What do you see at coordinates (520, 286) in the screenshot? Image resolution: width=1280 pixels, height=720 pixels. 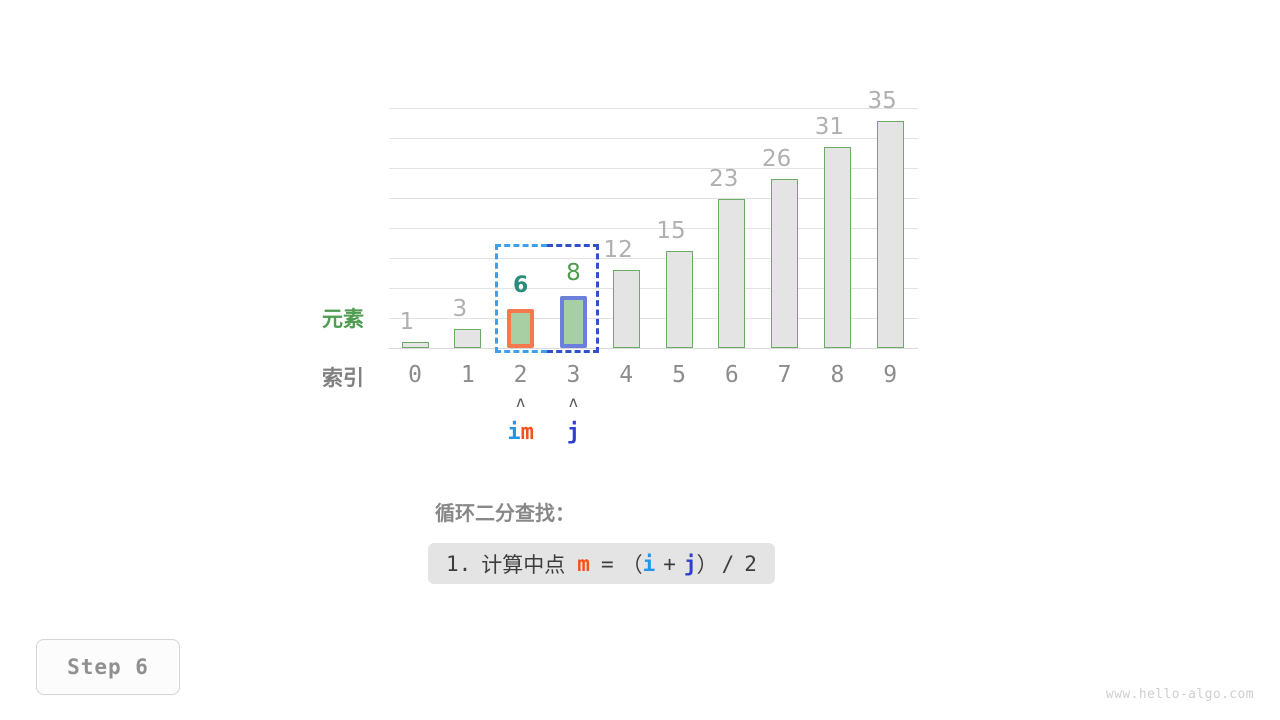 I see `bar-value-label: 6` at bounding box center [520, 286].